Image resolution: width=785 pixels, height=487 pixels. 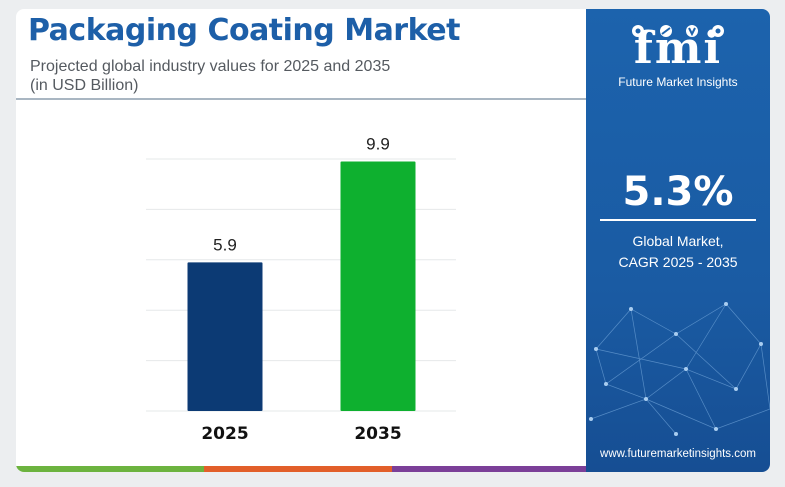 I want to click on bar-2025, so click(x=225, y=336).